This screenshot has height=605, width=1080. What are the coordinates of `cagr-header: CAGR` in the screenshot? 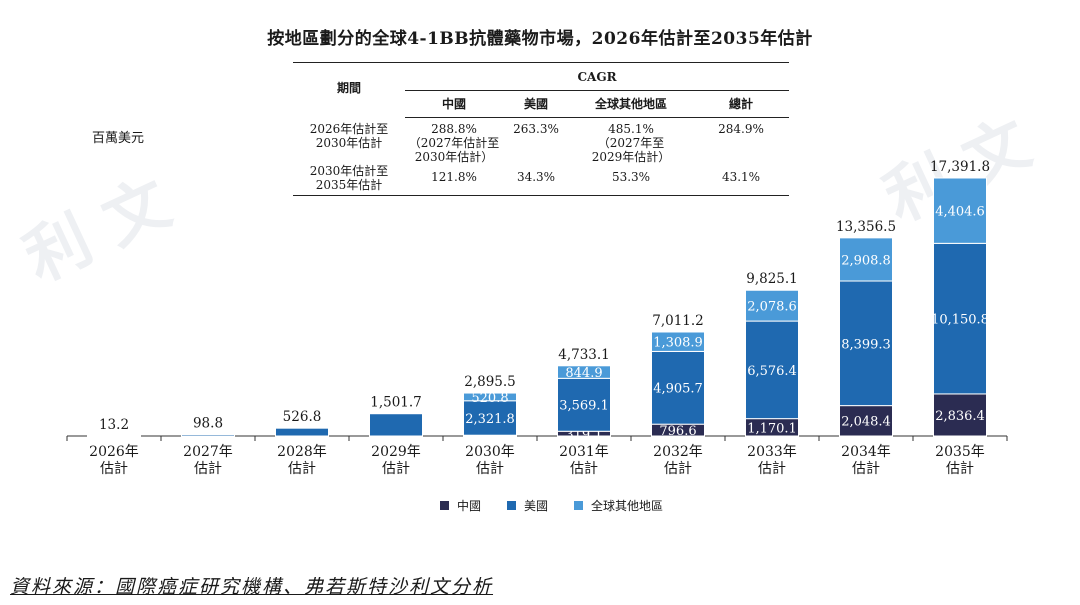 It's located at (597, 76).